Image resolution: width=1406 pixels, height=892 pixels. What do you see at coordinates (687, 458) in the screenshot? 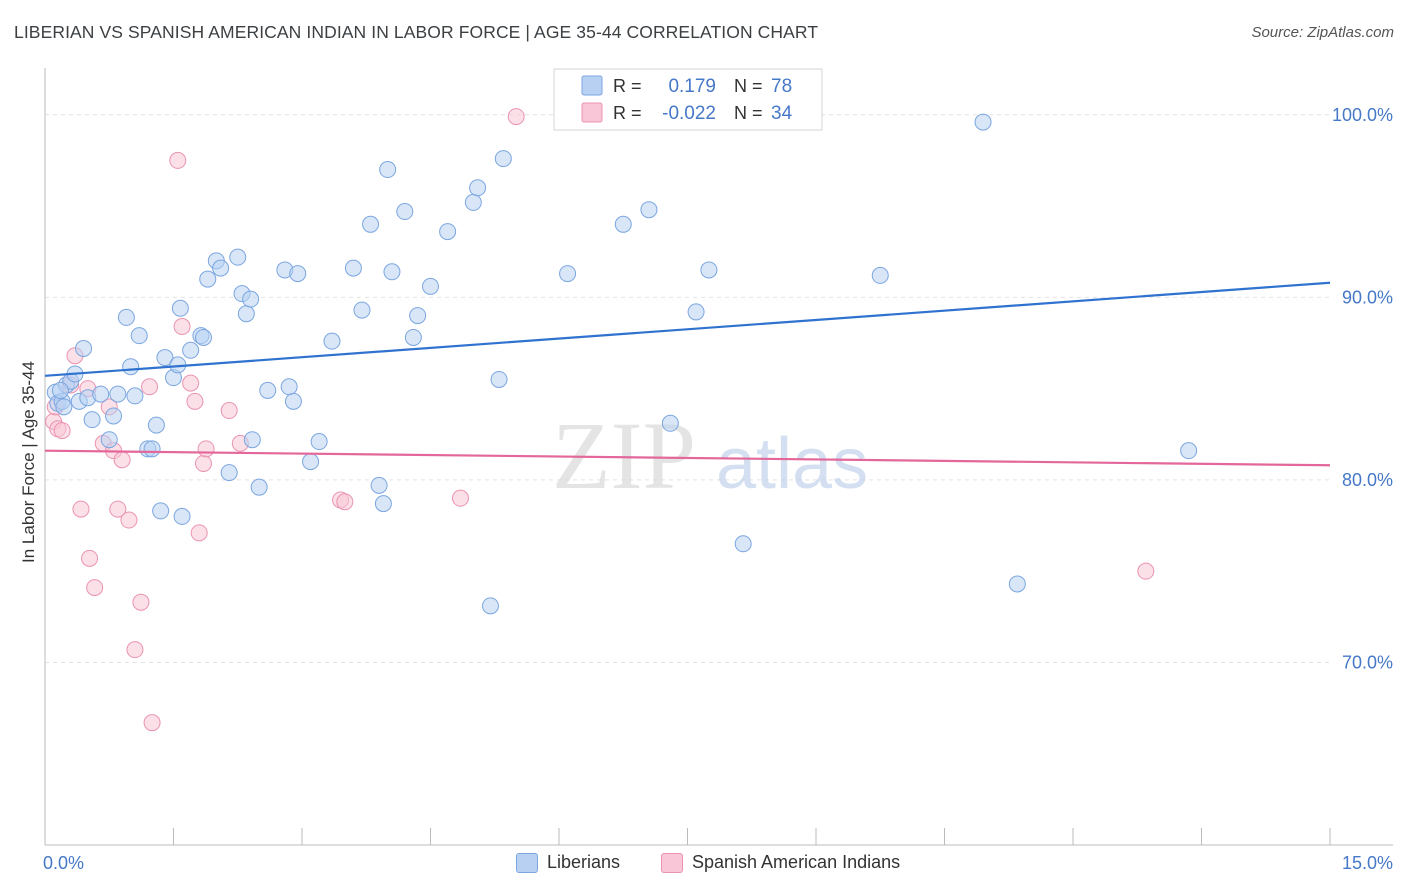
I see `spanish-american-indian-trend-line` at bounding box center [687, 458].